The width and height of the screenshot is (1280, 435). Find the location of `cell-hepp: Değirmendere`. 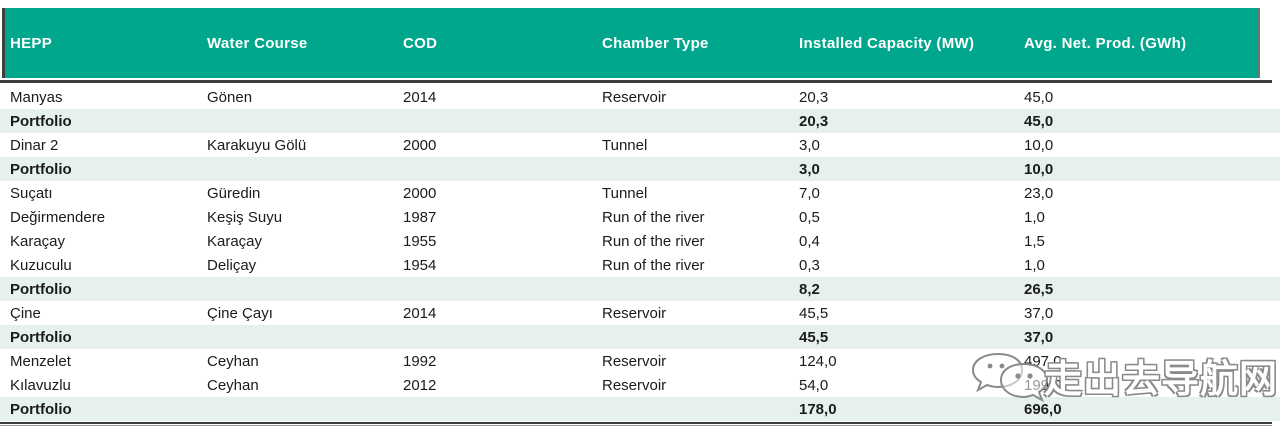

cell-hepp: Değirmendere is located at coordinates (58, 217).